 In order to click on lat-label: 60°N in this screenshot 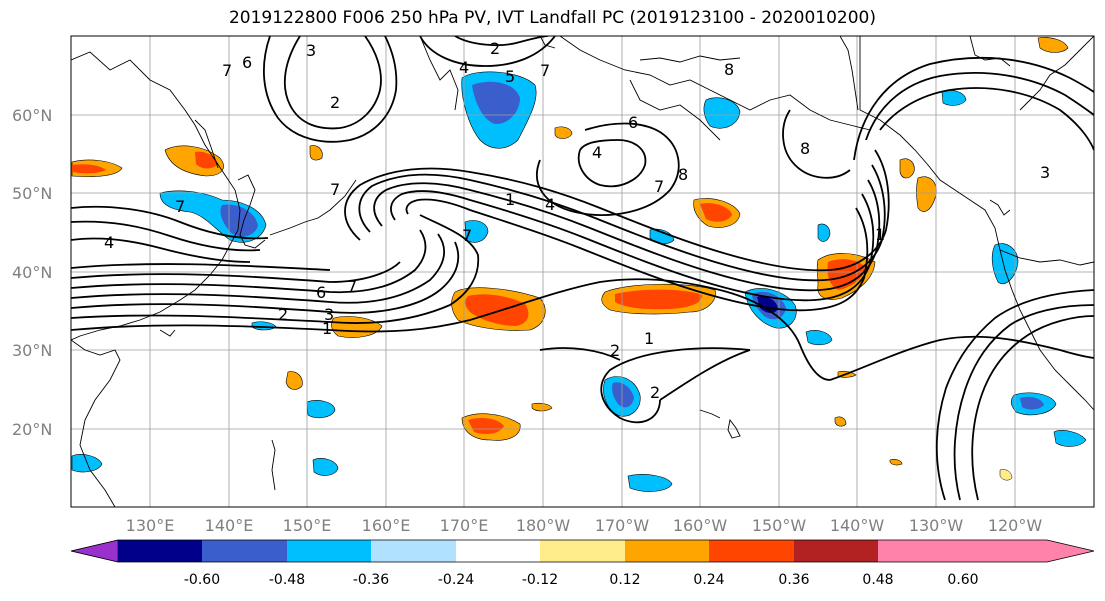, I will do `click(32, 115)`.